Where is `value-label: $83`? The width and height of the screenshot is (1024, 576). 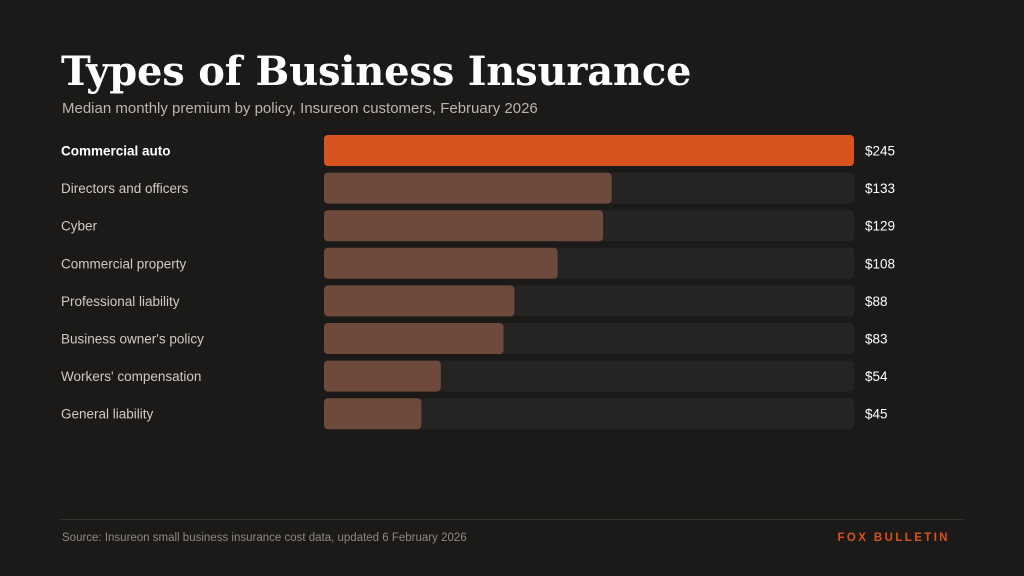 value-label: $83 is located at coordinates (876, 339).